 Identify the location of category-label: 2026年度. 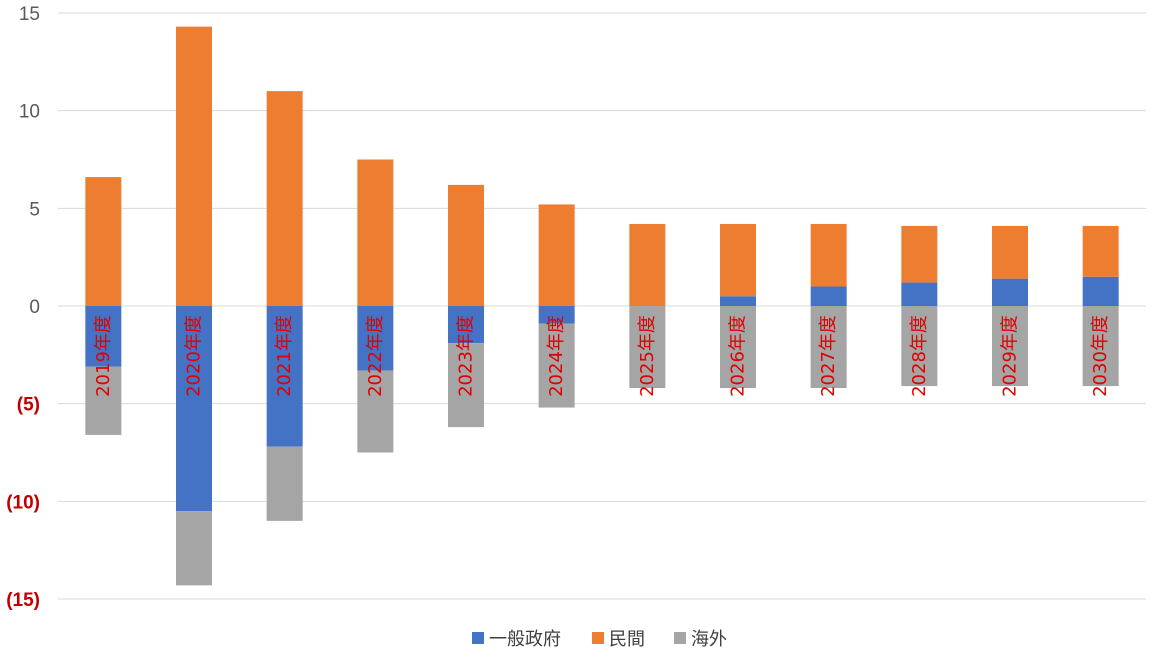
(738, 356).